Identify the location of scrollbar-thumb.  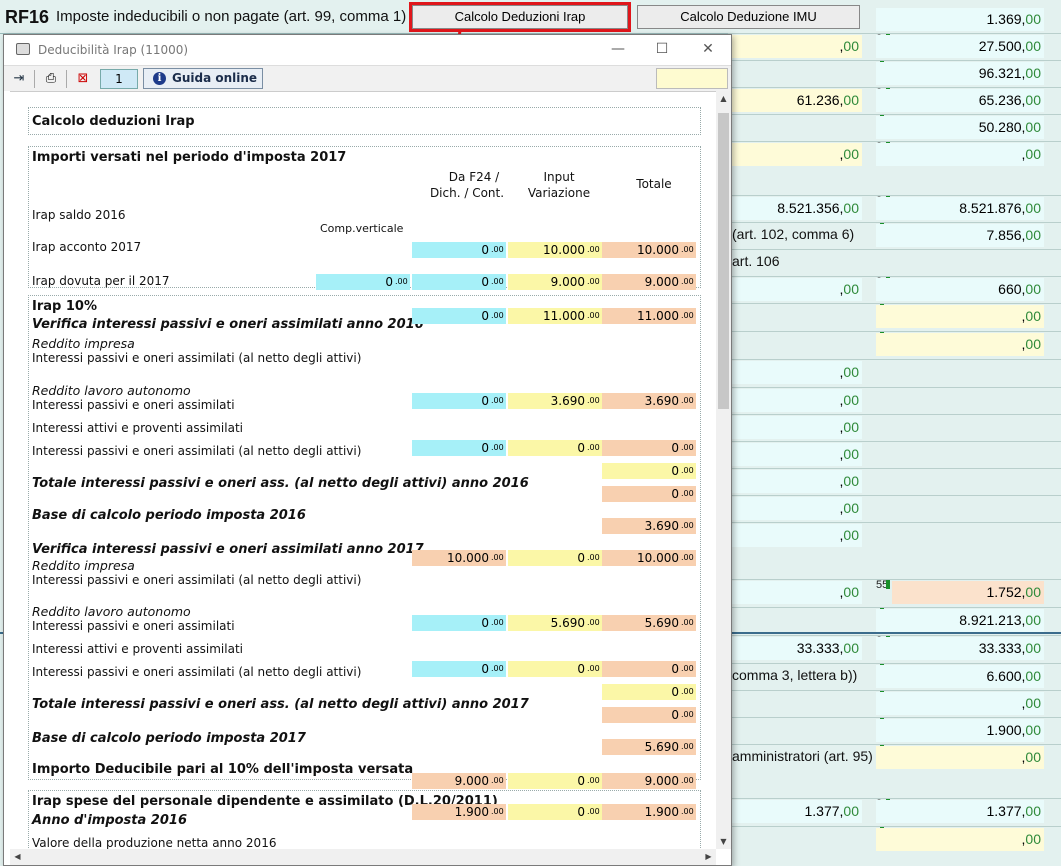
(723, 261).